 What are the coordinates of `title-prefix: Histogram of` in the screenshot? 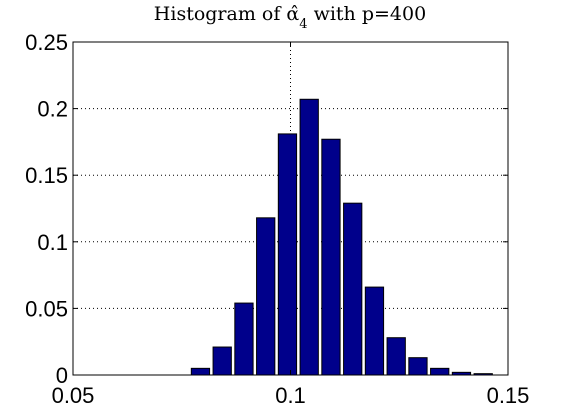 It's located at (220, 14).